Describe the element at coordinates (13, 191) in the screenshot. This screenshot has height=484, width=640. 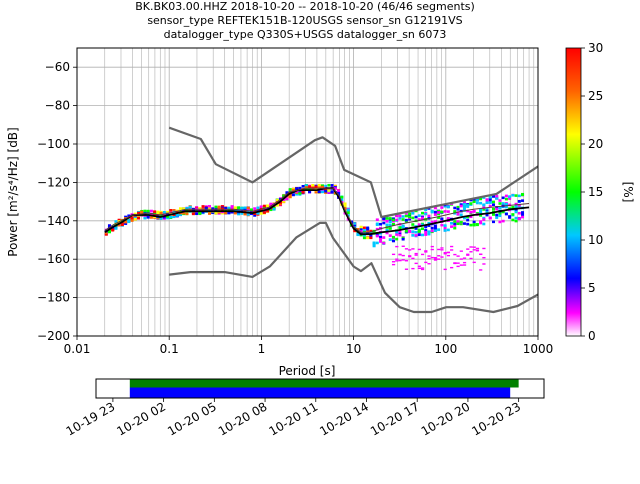
I see `y-axis-label: Power [m²/s⁴/Hz] [dB]` at that location.